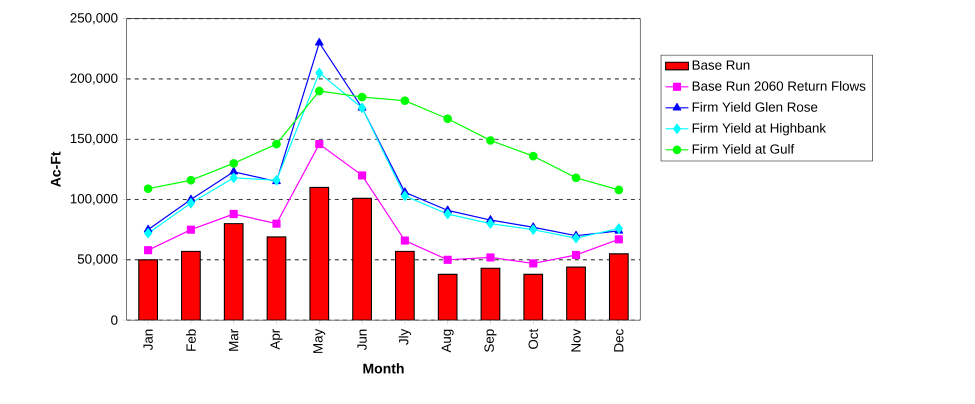  Describe the element at coordinates (191, 340) in the screenshot. I see `x-tick-label: Feb` at that location.